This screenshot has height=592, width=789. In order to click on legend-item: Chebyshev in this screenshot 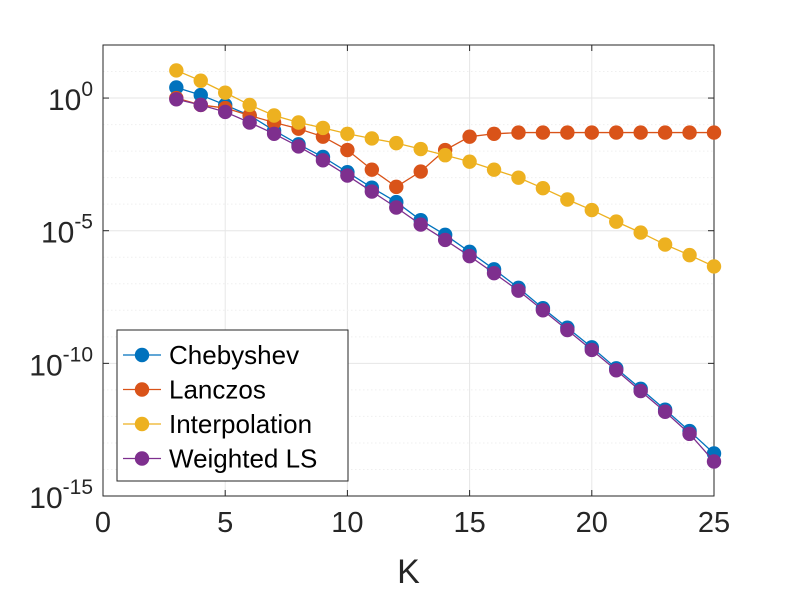, I will do `click(211, 355)`.